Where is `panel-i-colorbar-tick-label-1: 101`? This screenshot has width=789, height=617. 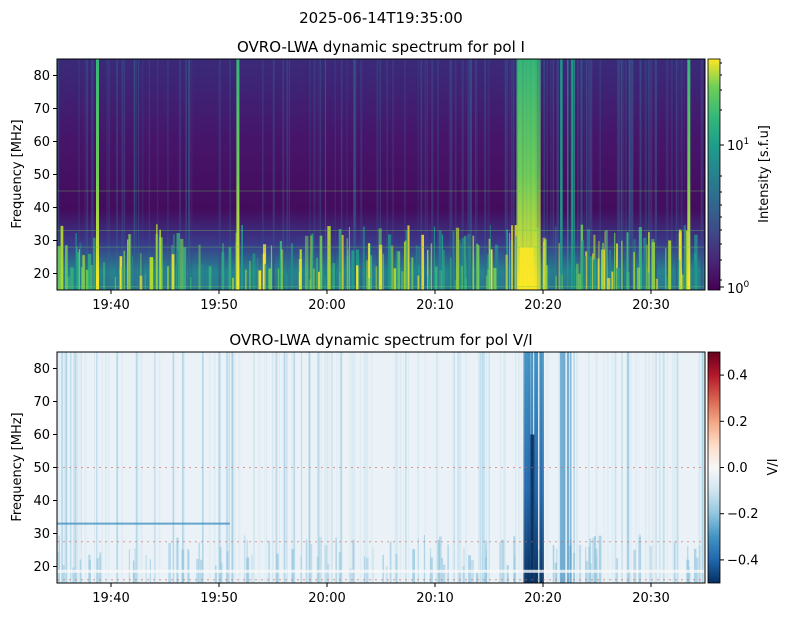
panel-i-colorbar-tick-label-1: 101 is located at coordinates (738, 145).